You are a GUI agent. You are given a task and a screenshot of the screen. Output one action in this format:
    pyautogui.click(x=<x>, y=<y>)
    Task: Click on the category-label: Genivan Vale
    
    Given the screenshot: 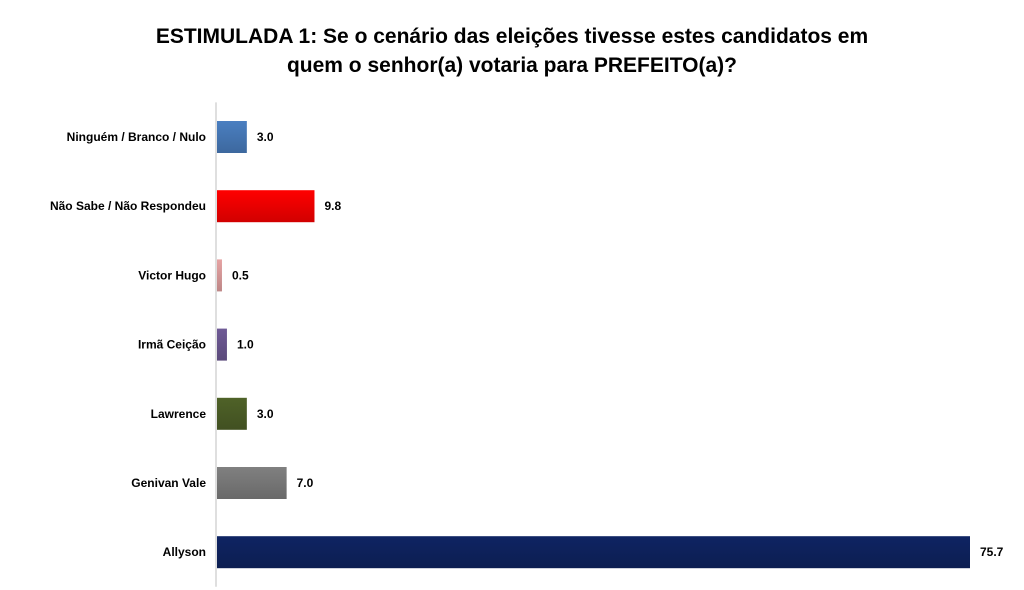 What is the action you would take?
    pyautogui.click(x=168, y=483)
    